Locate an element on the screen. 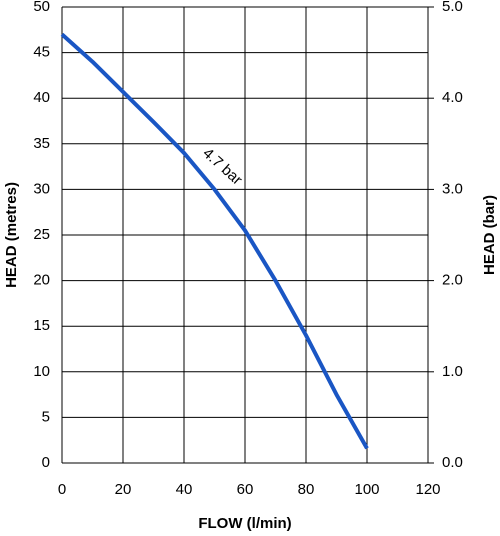 This screenshot has width=500, height=536. x-tick-label: 0 is located at coordinates (62, 489).